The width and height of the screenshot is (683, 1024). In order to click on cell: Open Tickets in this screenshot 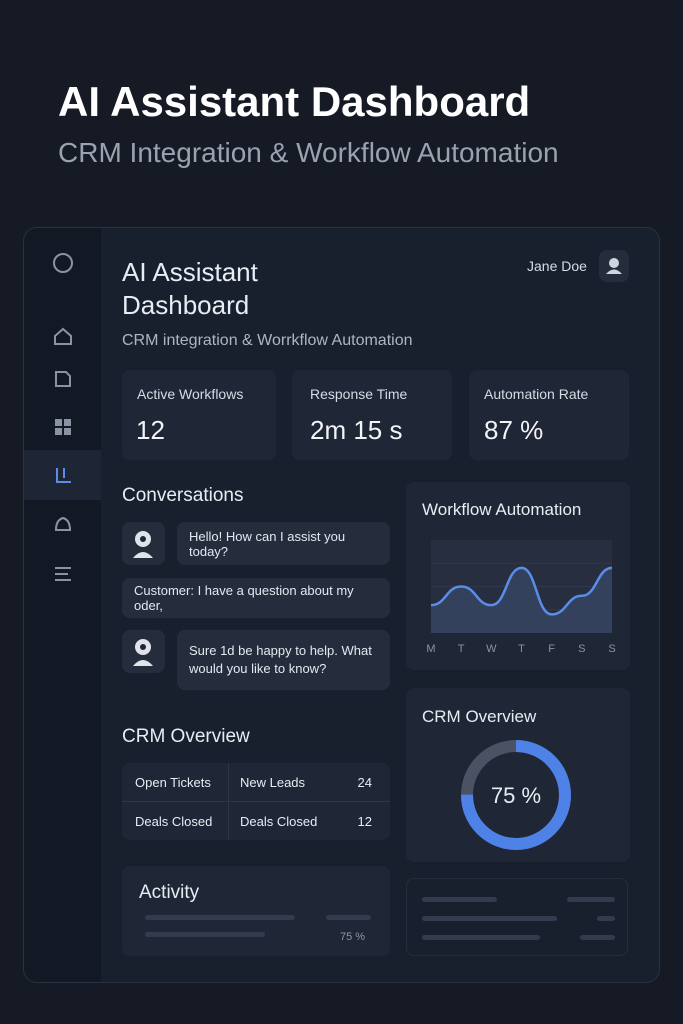, I will do `click(173, 782)`.